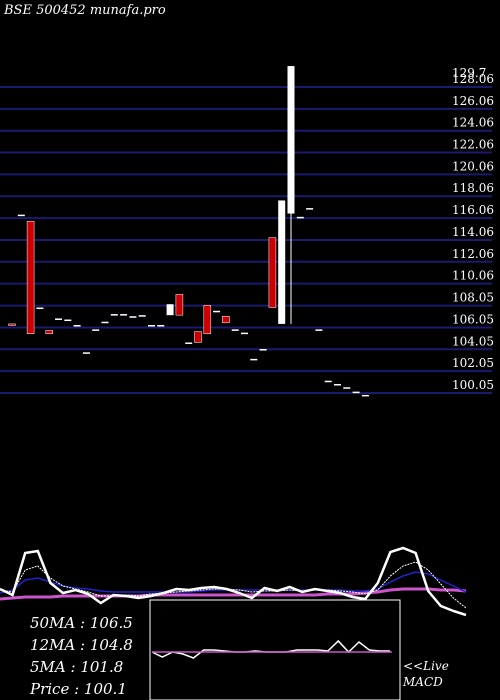 The image size is (500, 700). What do you see at coordinates (473, 319) in the screenshot?
I see `y-tick-label: 106.05` at bounding box center [473, 319].